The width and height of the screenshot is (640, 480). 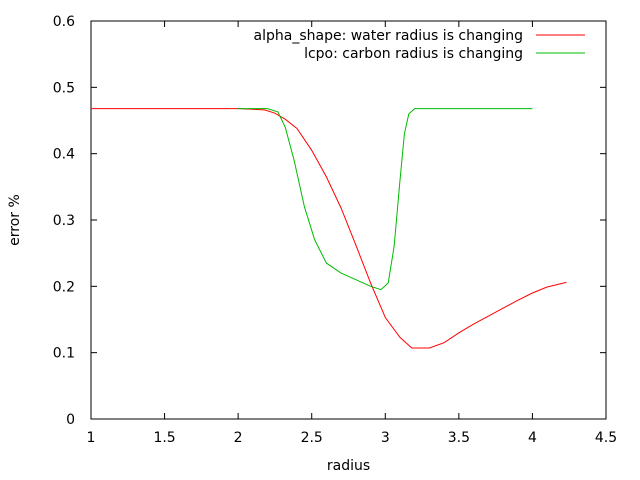 I want to click on y-tick-label: 0.2, so click(x=64, y=287).